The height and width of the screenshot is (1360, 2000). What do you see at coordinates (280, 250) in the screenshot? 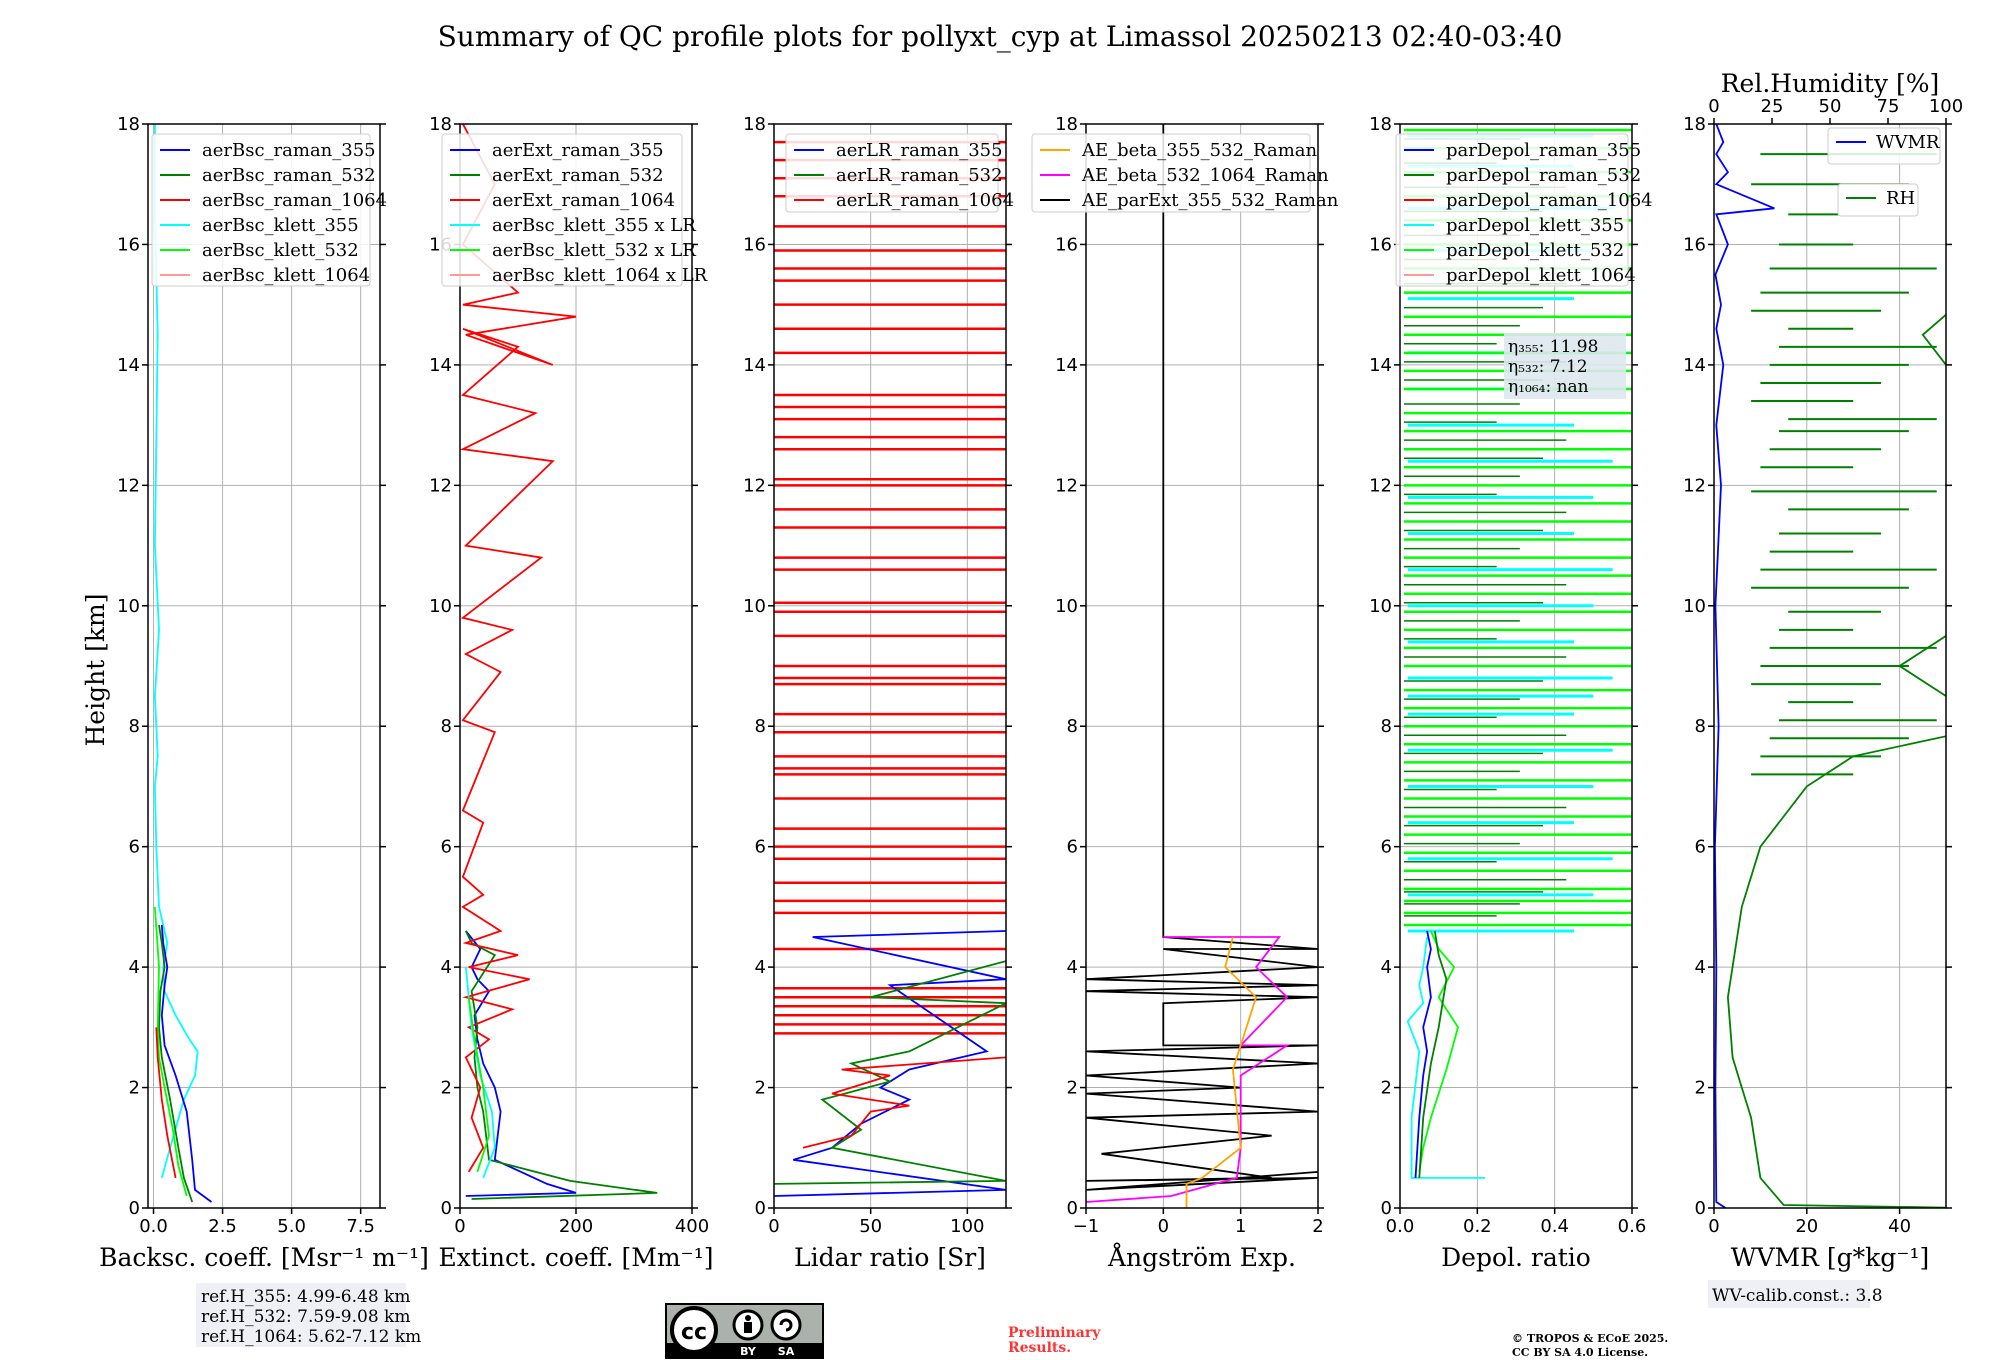
I see `legend-label: aerBsc_klett_532` at bounding box center [280, 250].